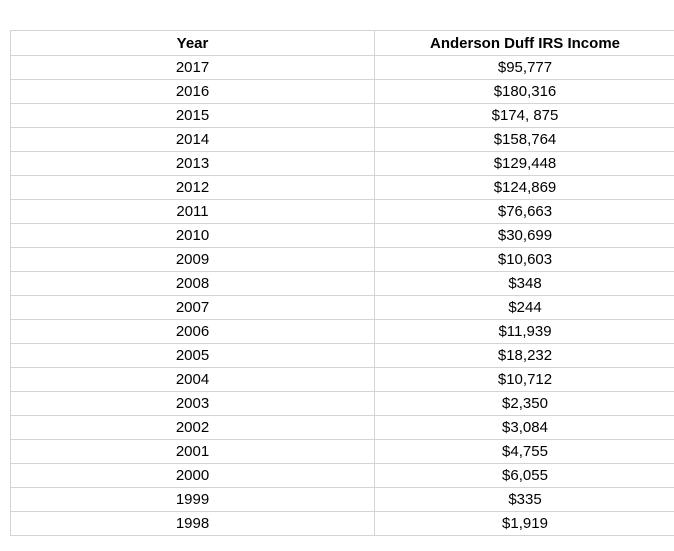 This screenshot has width=674, height=551. What do you see at coordinates (192, 475) in the screenshot?
I see `year-cell: 2000` at bounding box center [192, 475].